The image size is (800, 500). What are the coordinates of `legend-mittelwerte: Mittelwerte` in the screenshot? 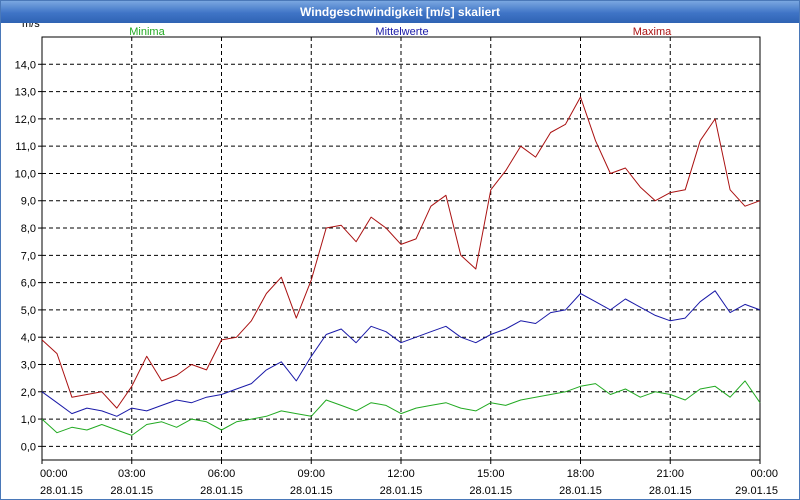 It's located at (401, 32).